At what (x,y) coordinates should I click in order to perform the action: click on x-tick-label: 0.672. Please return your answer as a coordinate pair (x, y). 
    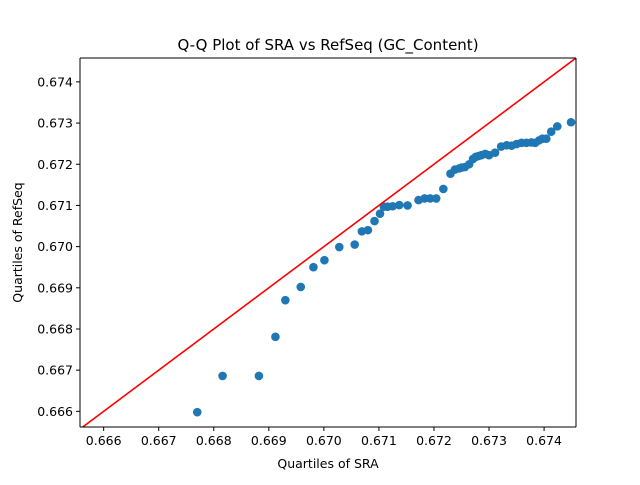
    Looking at the image, I should click on (434, 440).